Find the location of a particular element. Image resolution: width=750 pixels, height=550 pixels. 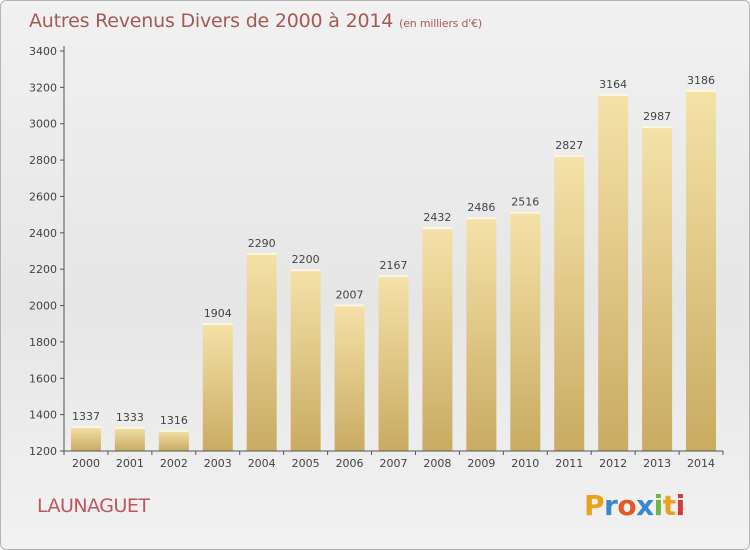

x-tick-label: 2001 is located at coordinates (130, 463).